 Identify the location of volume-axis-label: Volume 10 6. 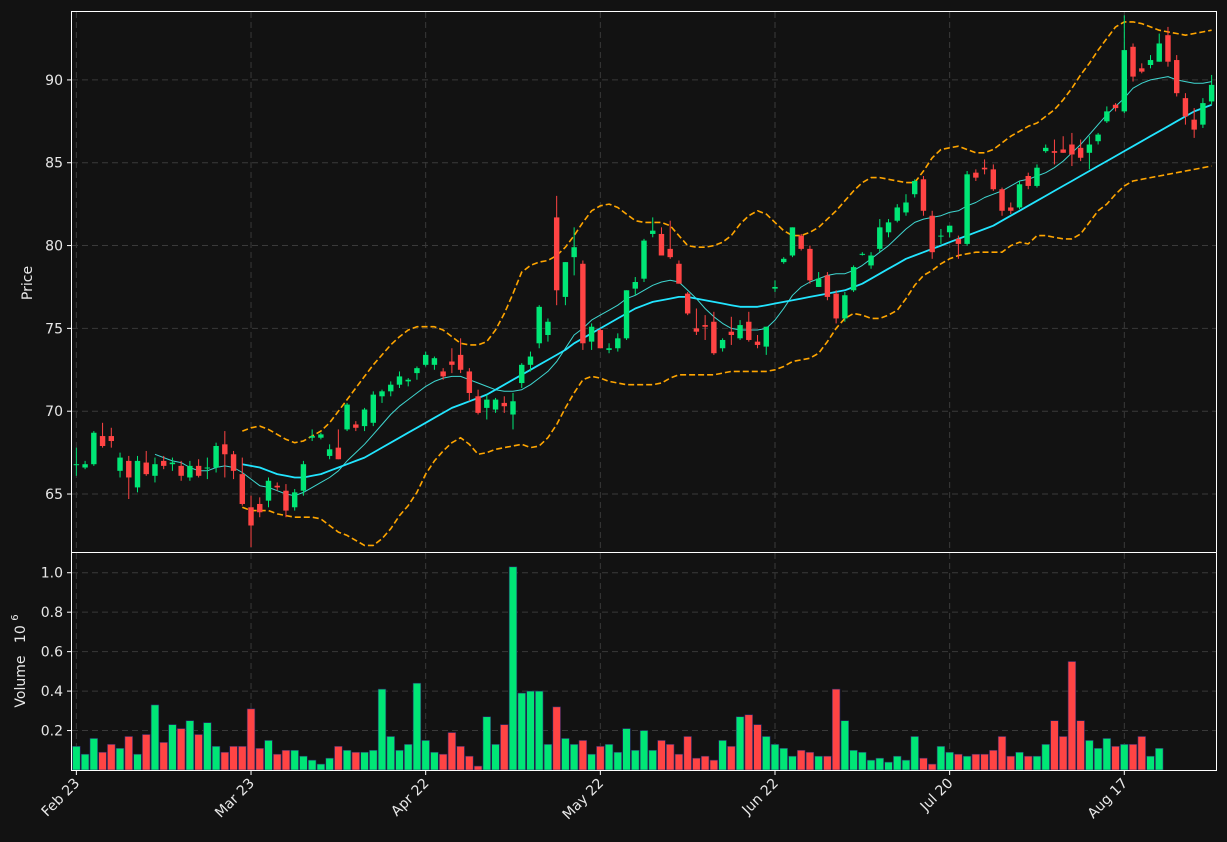
(19, 660).